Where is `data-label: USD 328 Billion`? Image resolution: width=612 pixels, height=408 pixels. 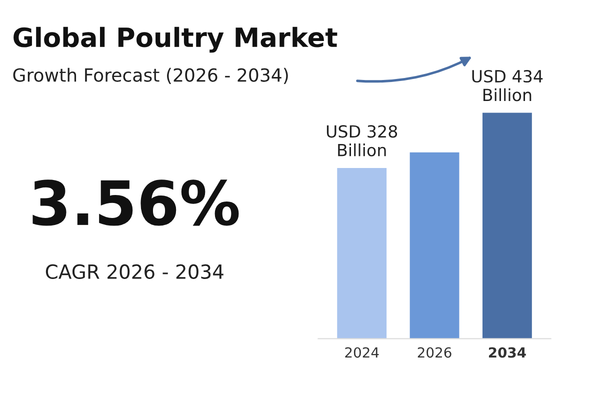 data-label: USD 328 Billion is located at coordinates (362, 140).